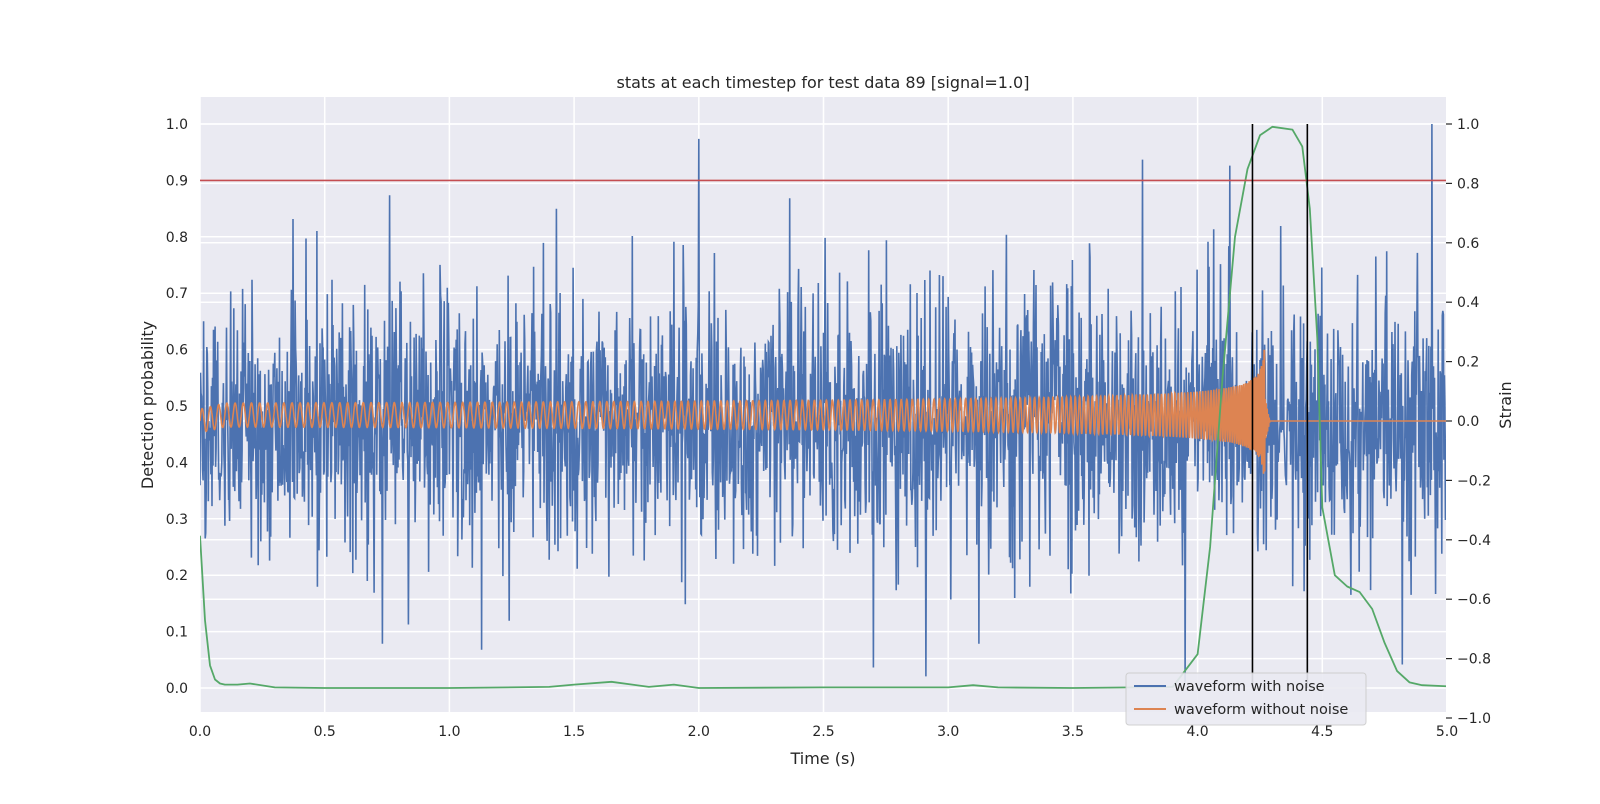 This screenshot has height=804, width=1600. I want to click on y-axis-label-right: Strain, so click(1505, 404).